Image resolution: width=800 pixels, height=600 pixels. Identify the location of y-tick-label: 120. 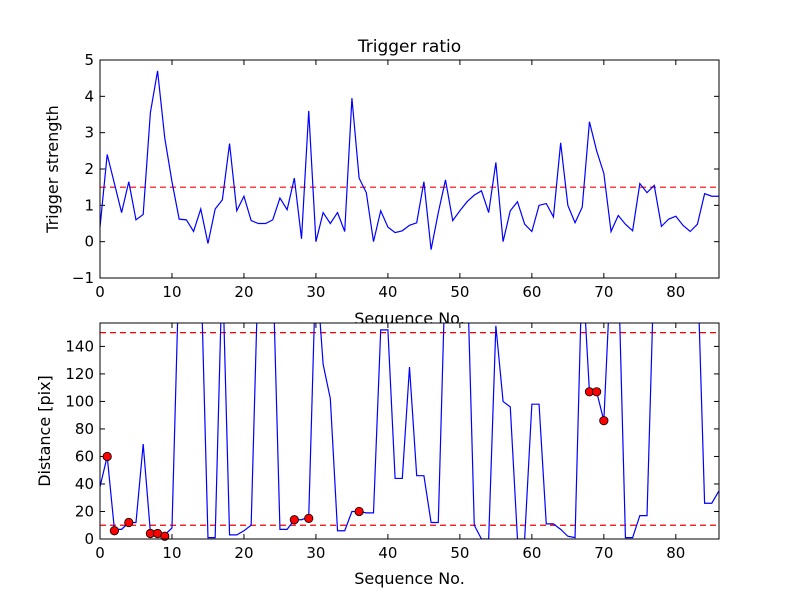
(79, 374).